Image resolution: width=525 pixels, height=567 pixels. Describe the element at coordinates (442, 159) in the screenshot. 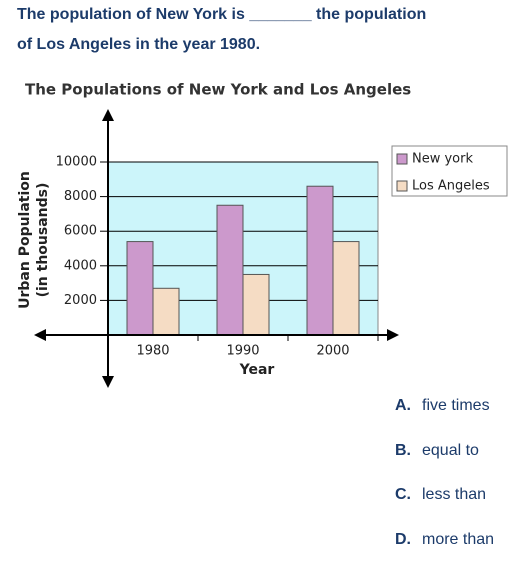

I see `legend-label: New york` at that location.